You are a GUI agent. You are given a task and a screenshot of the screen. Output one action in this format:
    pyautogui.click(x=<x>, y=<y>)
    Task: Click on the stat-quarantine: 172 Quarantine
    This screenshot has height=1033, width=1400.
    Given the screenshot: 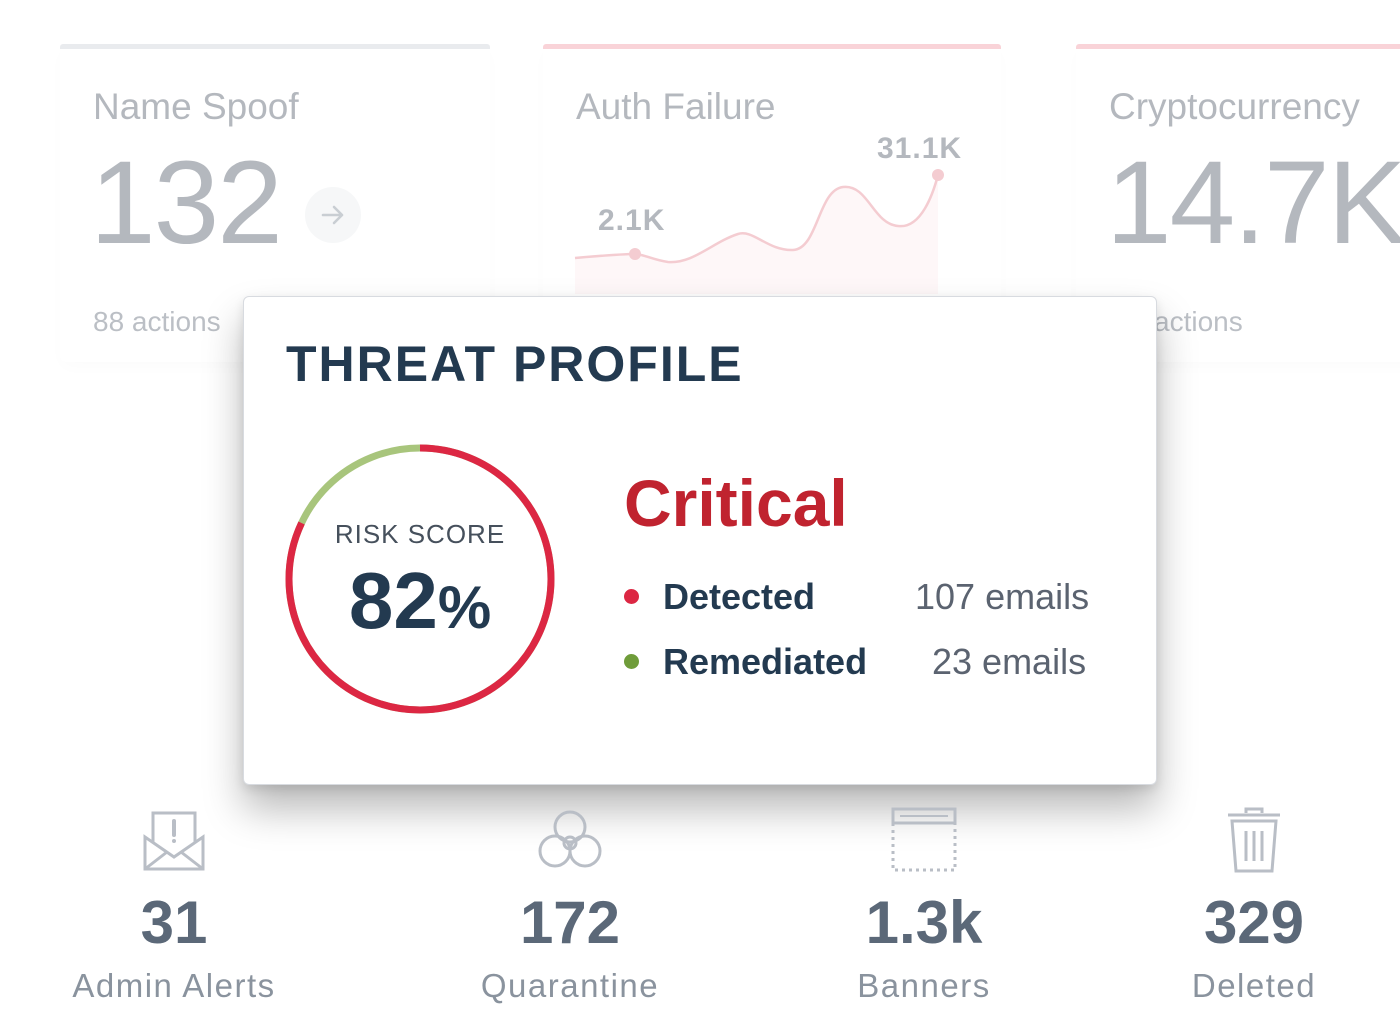 What is the action you would take?
    pyautogui.click(x=570, y=905)
    